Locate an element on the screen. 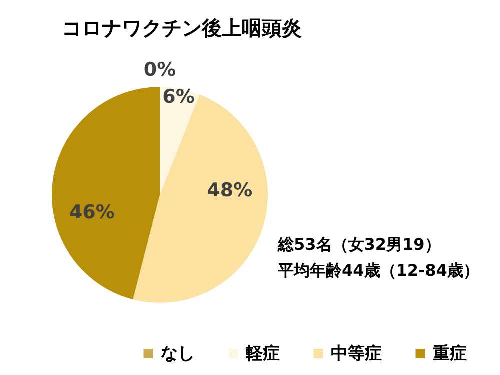  legend-label: 中等症 is located at coordinates (356, 354).